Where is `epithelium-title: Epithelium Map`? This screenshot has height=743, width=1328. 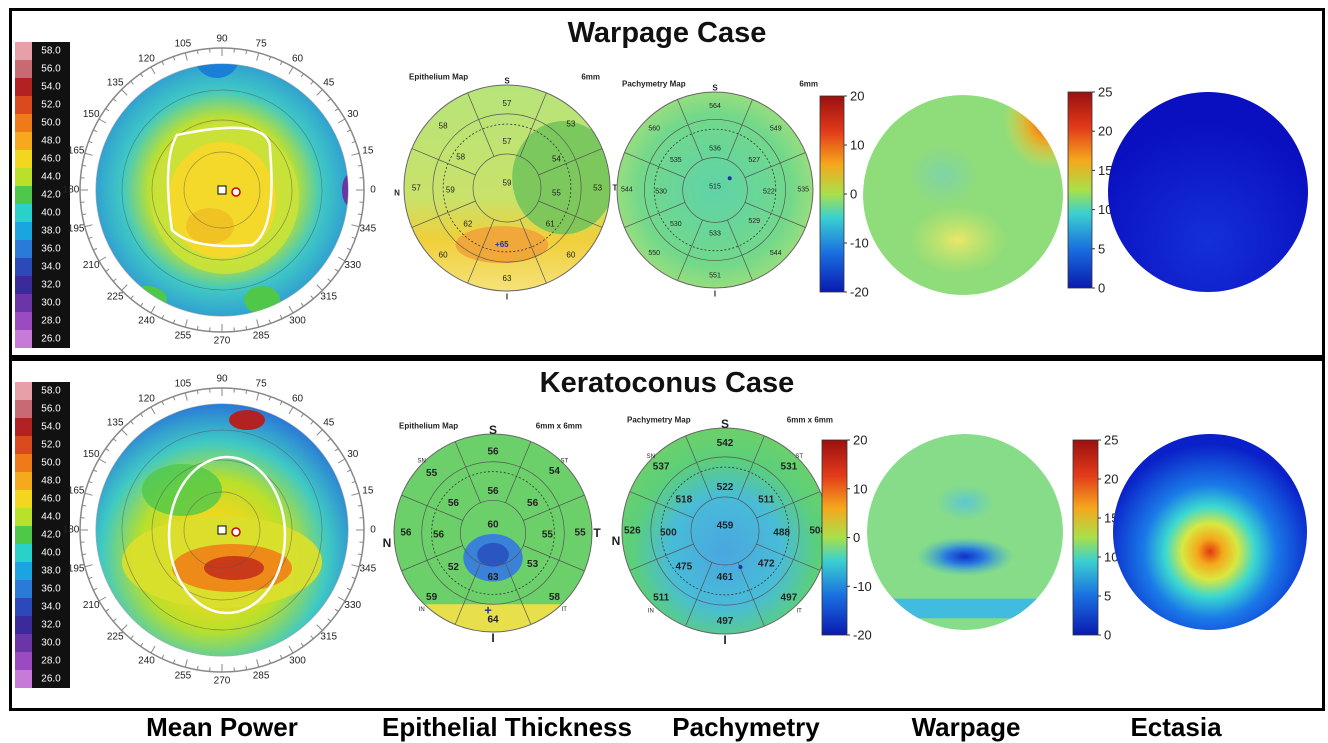 epithelium-title: Epithelium Map is located at coordinates (438, 77).